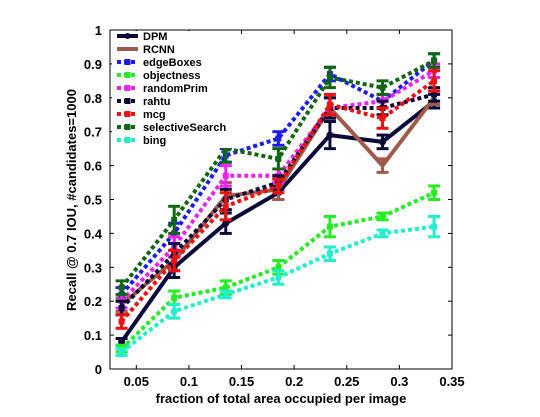 The width and height of the screenshot is (540, 417). What do you see at coordinates (98, 30) in the screenshot?
I see `y-tick-label: 1` at bounding box center [98, 30].